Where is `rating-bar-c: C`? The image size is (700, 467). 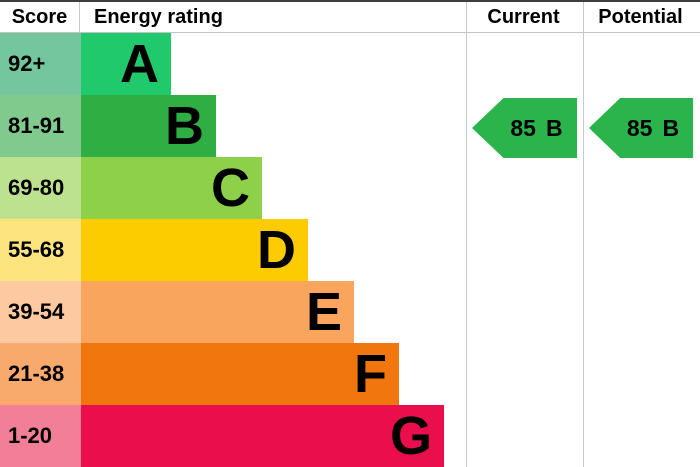
rating-bar-c: C is located at coordinates (171, 188).